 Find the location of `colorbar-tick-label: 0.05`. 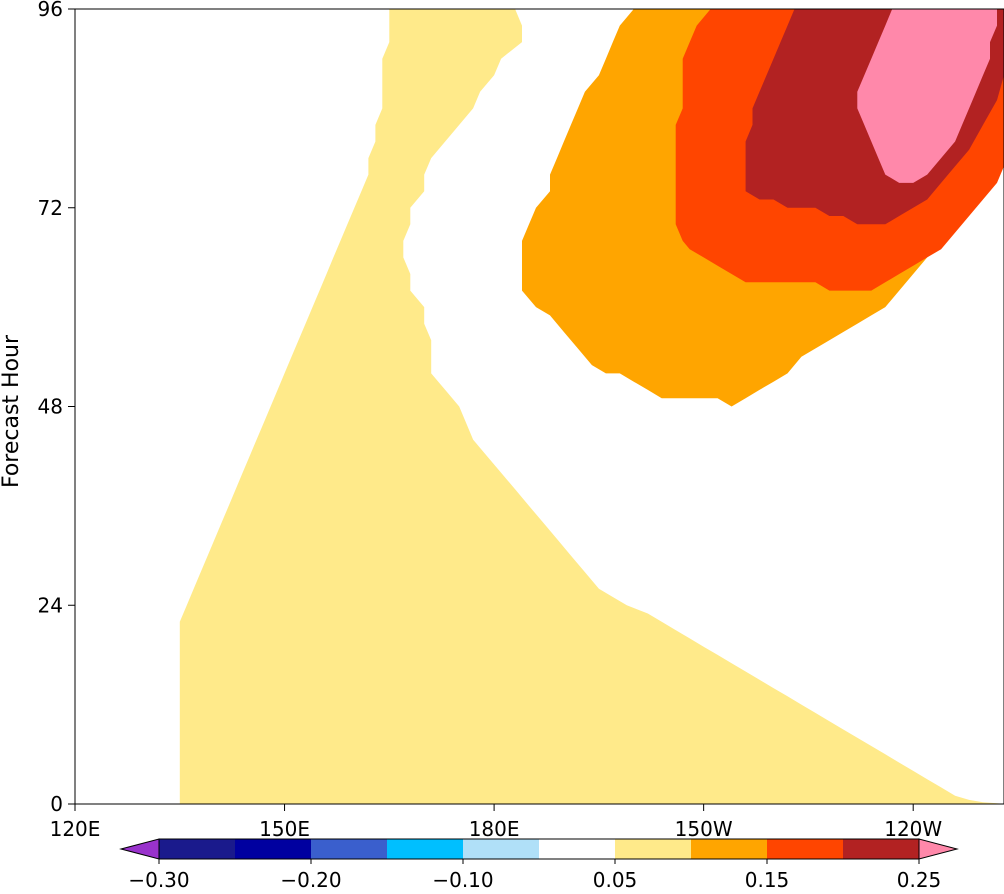

colorbar-tick-label: 0.05 is located at coordinates (615, 880).